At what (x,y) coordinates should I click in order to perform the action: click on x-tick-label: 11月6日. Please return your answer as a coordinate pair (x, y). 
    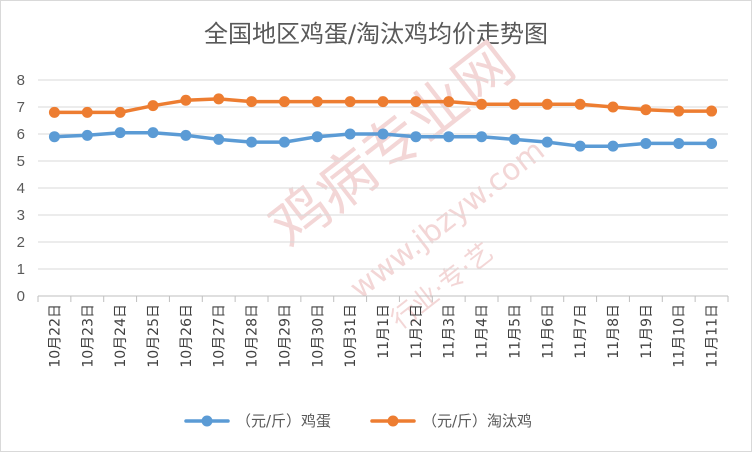
    Looking at the image, I should click on (548, 331).